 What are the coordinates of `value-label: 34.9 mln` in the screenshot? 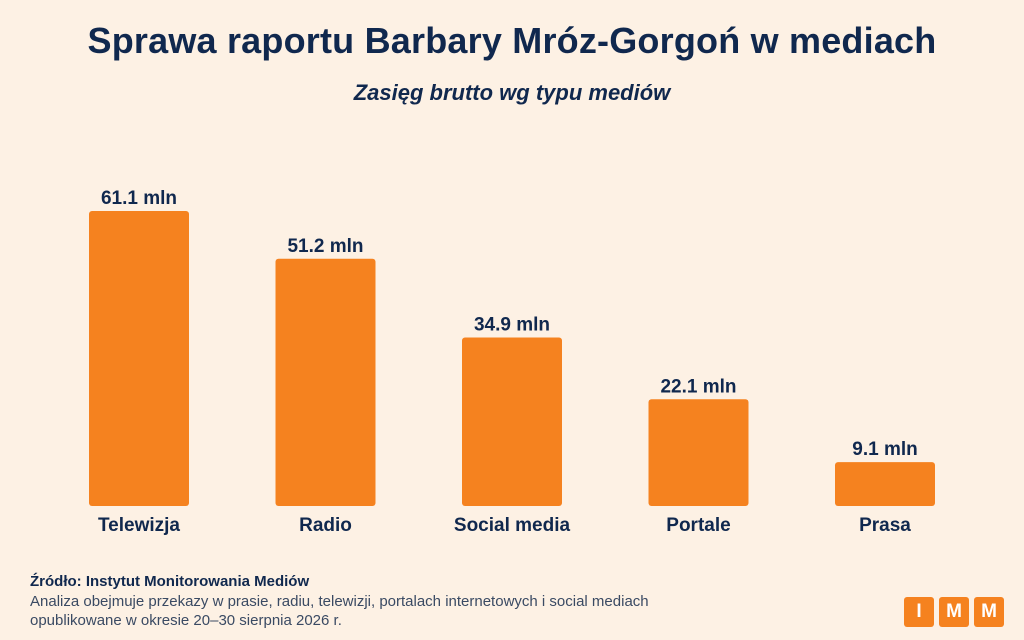 It's located at (512, 324).